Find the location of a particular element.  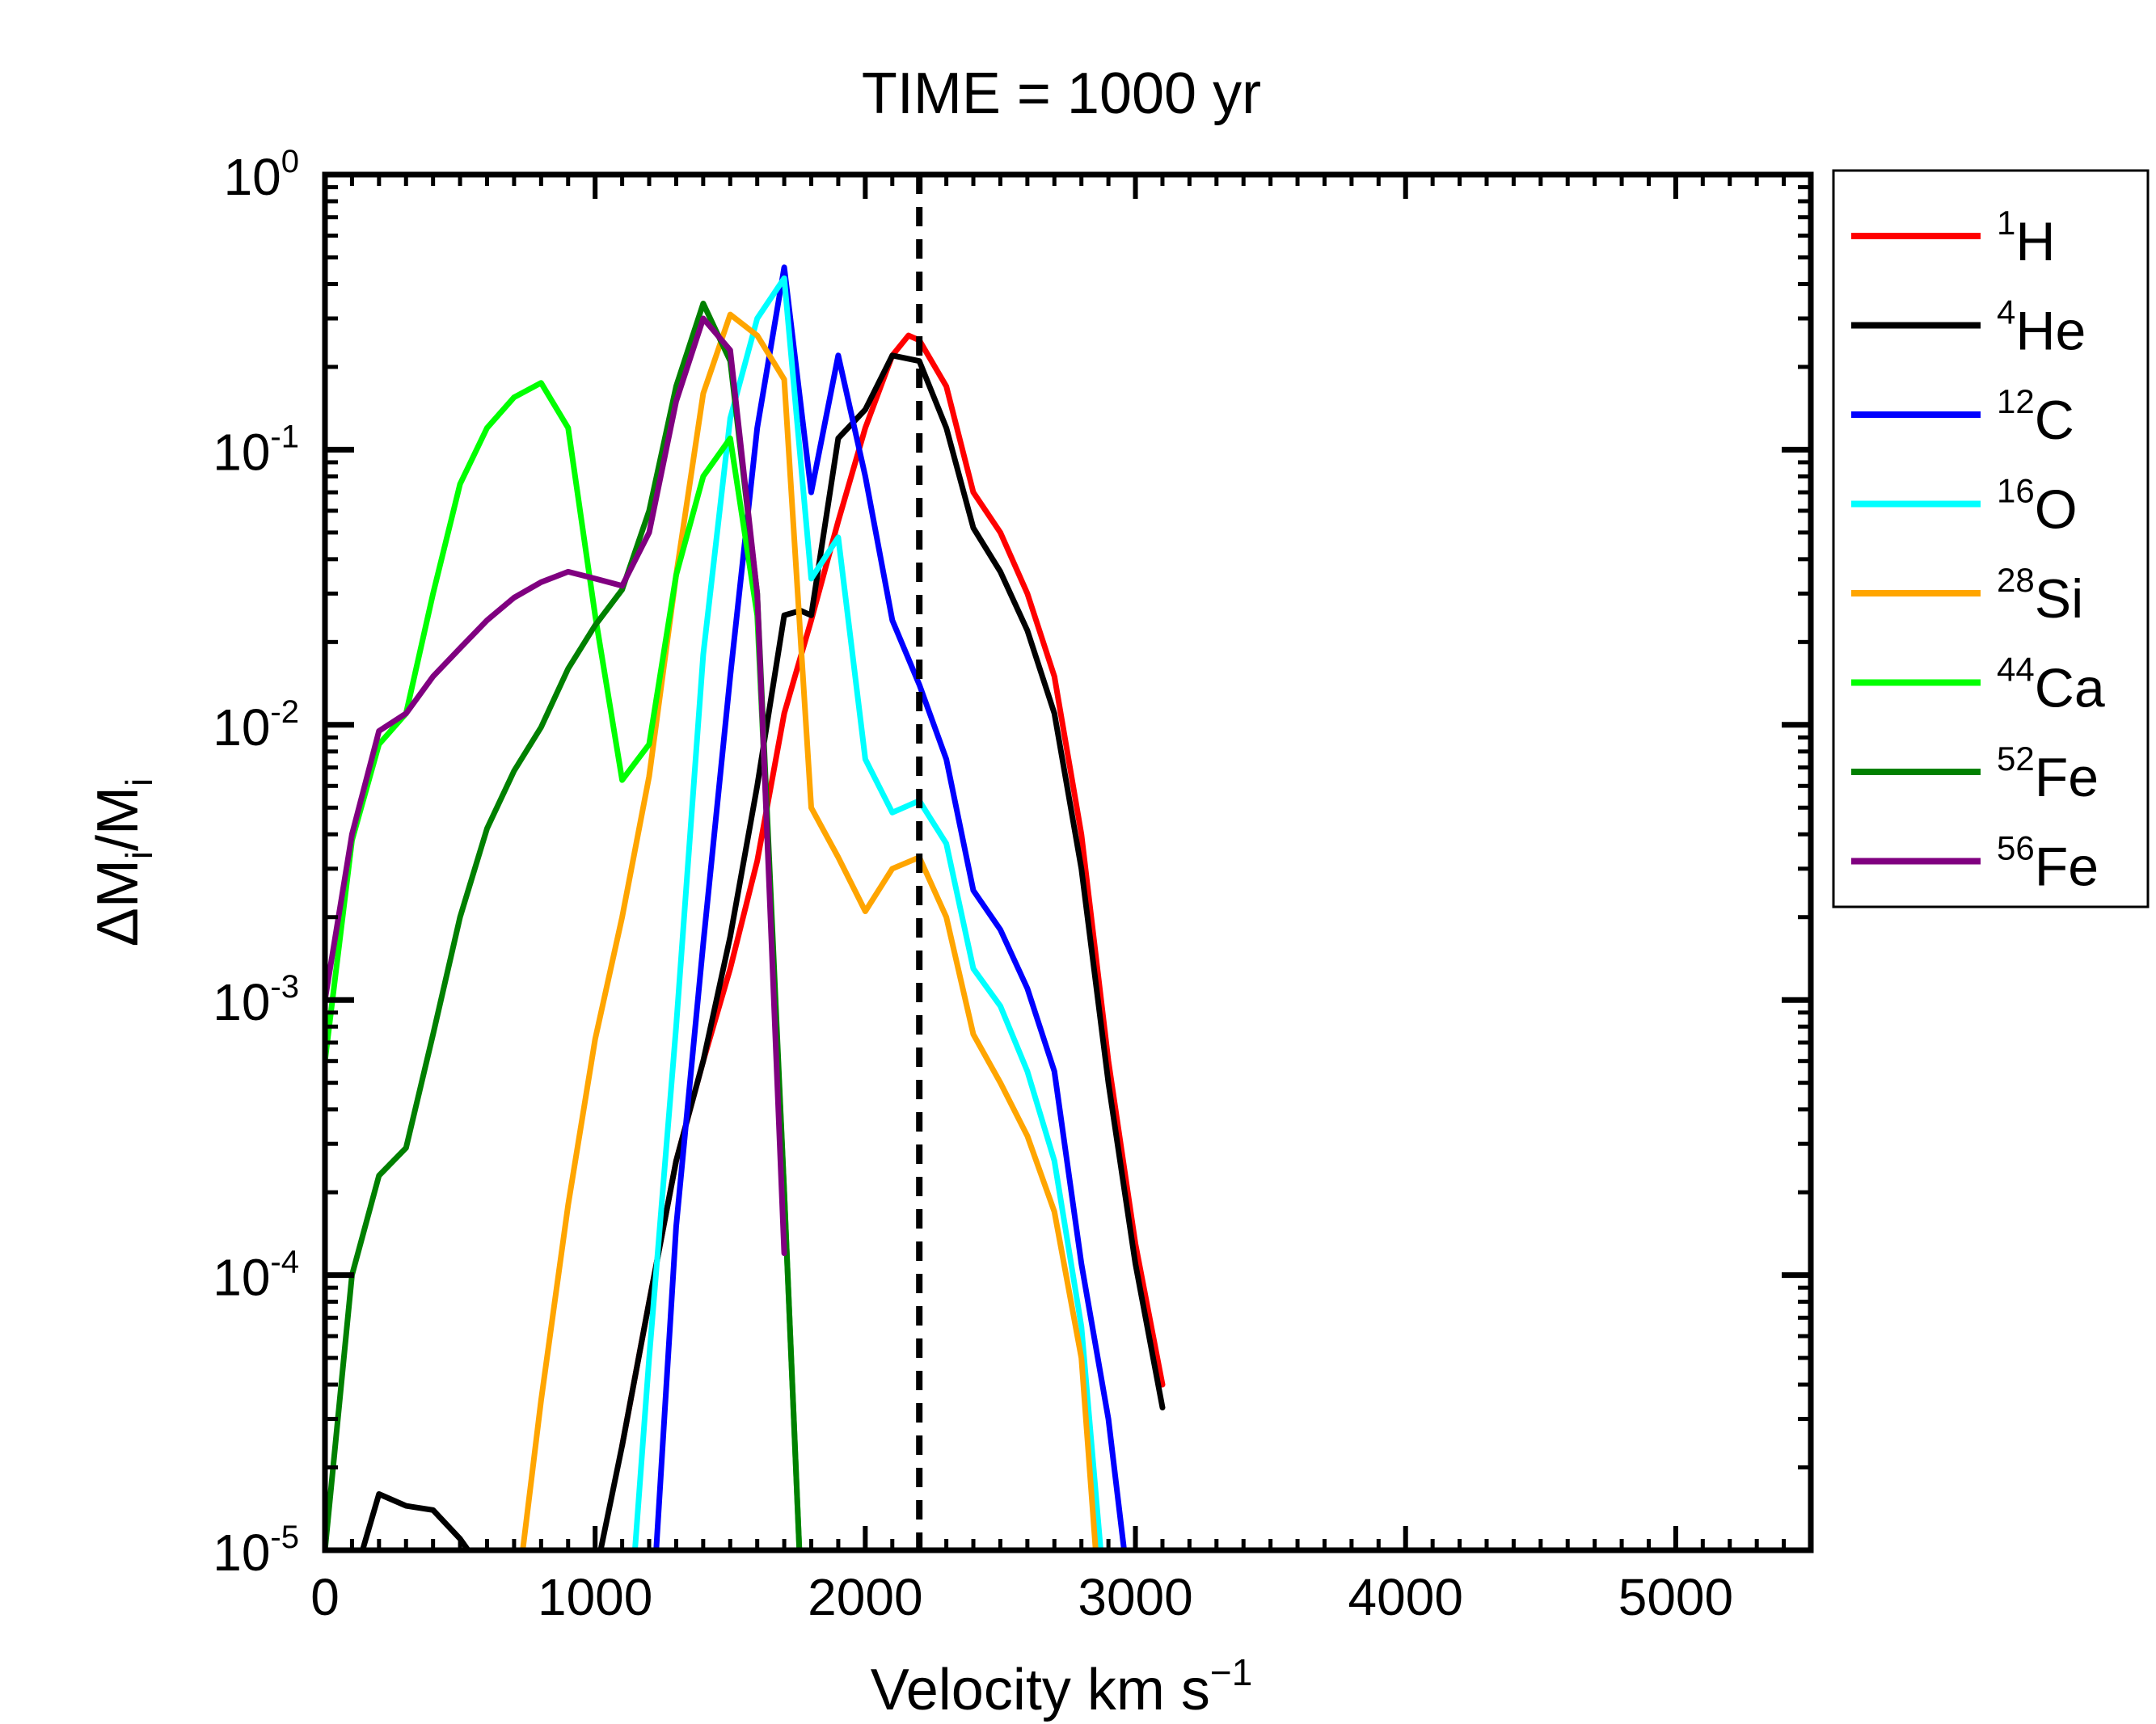

legend-element-symbol: O is located at coordinates (2057, 510).